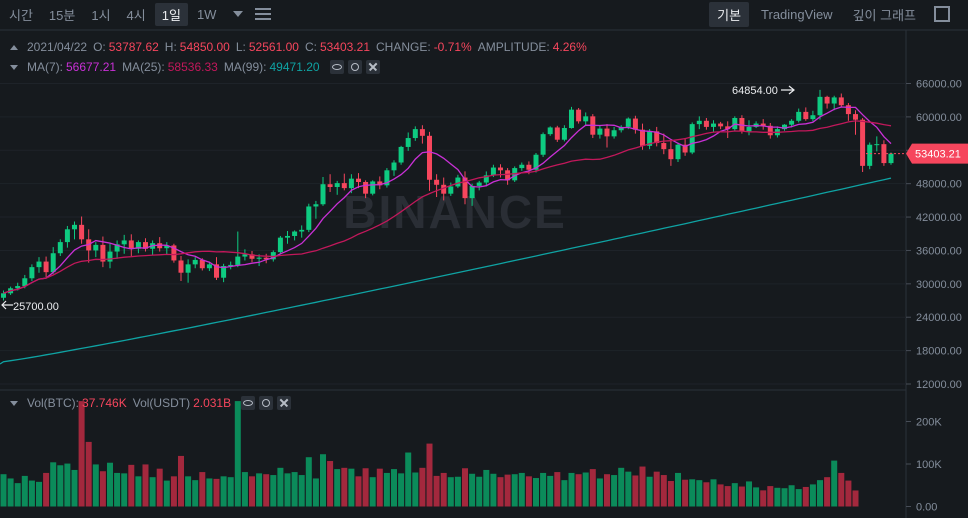  What do you see at coordinates (942, 14) in the screenshot?
I see `fullscreen-icon` at bounding box center [942, 14].